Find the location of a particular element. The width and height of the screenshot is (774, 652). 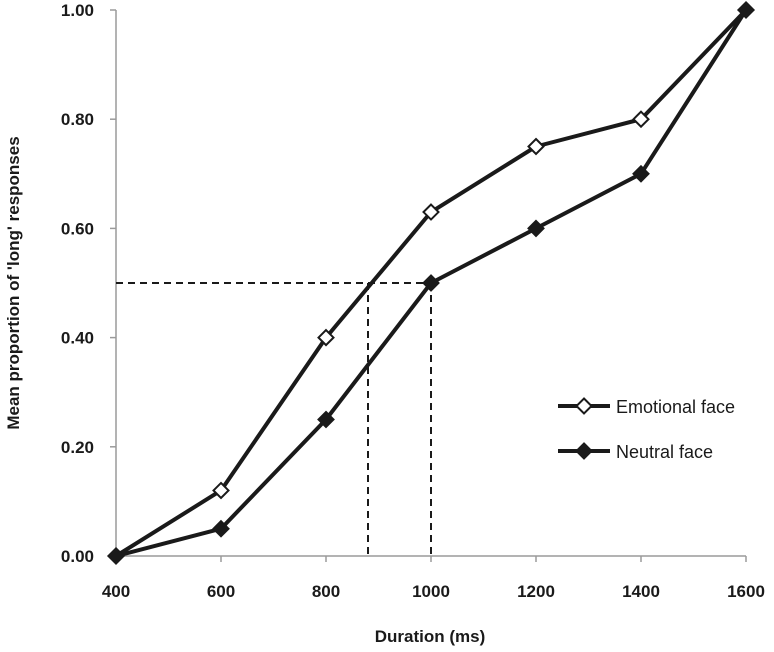

legend-item-emotional: Emotional face is located at coordinates (646, 407).